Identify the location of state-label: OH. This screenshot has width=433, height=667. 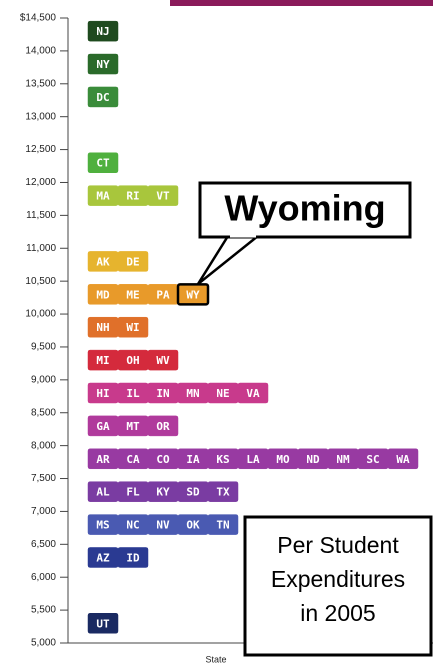
(132, 360).